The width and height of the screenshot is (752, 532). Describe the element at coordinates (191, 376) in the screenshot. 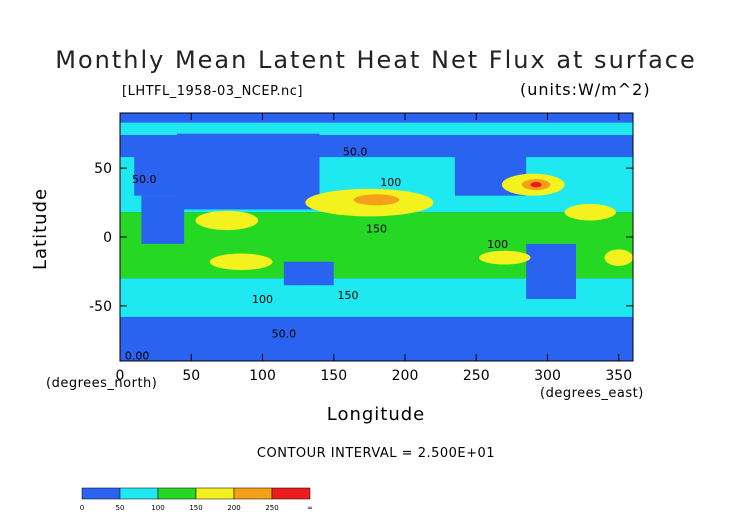

I see `x-tick-label: 50` at that location.